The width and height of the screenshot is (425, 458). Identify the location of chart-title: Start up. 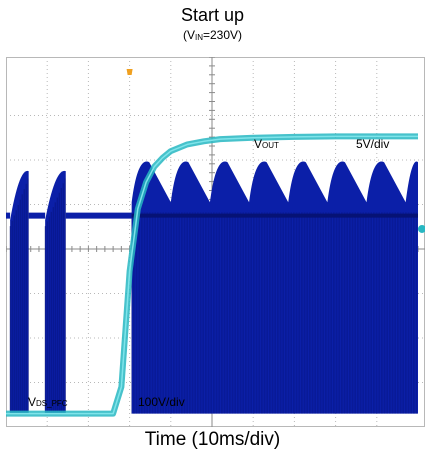
(212, 15).